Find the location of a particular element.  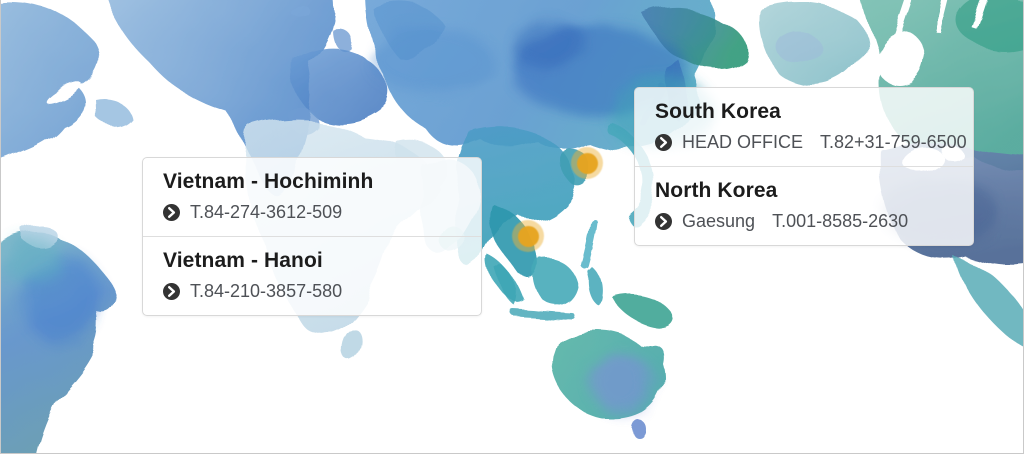

marker-vietnam is located at coordinates (528, 236).